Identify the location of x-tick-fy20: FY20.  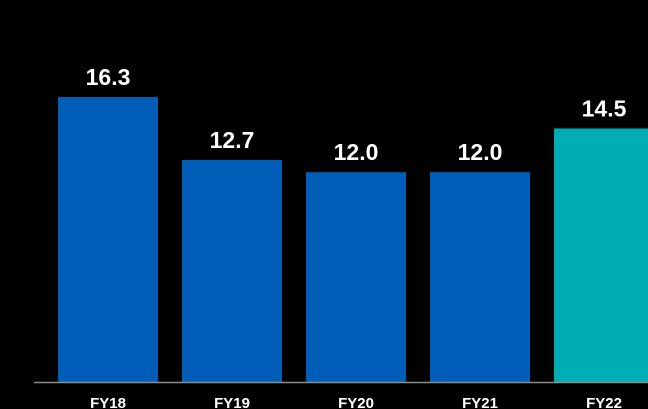
(356, 402).